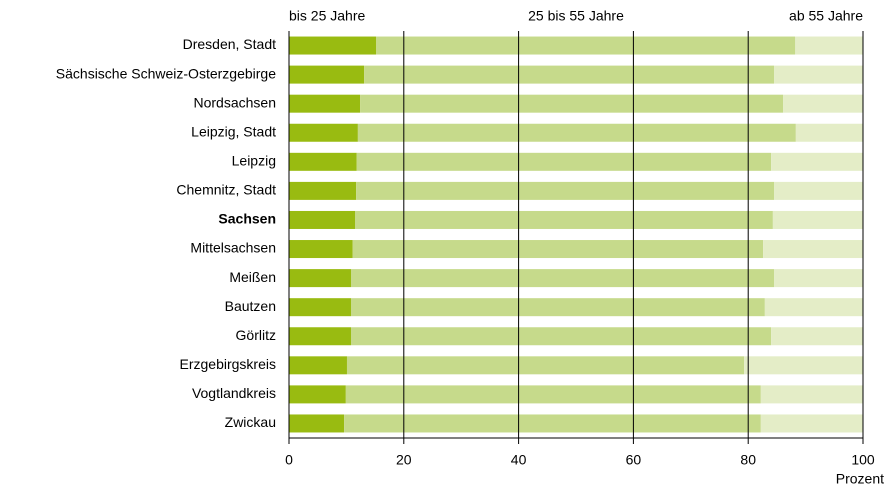  I want to click on category-label: Sächsische Schweiz-Osterzgebirge, so click(166, 73).